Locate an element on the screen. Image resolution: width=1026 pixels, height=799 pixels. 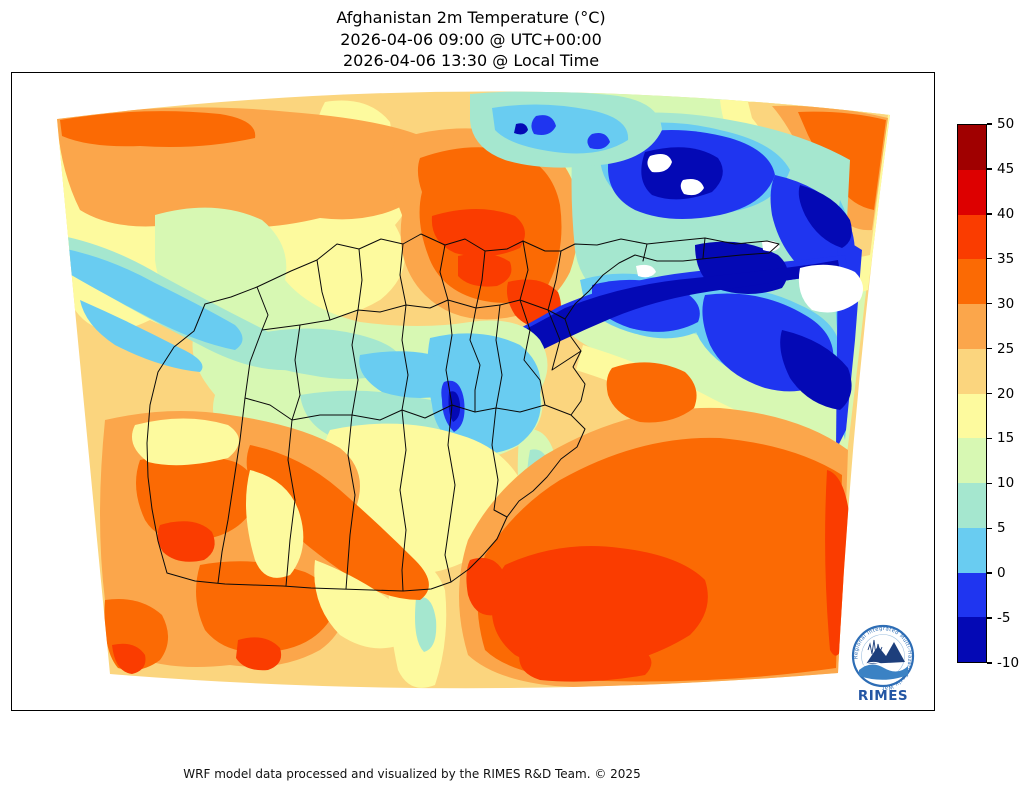
temp-orange-finger-east is located at coordinates (651, 392).